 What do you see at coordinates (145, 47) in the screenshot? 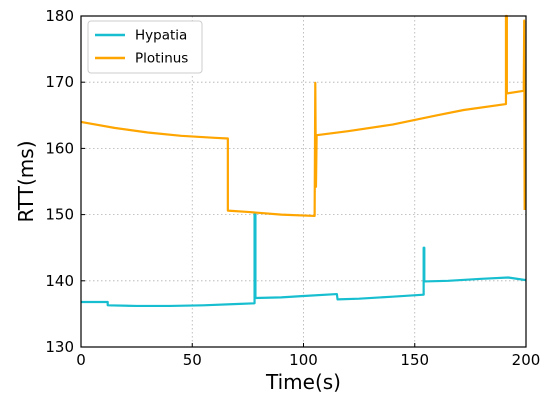
I see `legend: Hypatia Plotinus` at bounding box center [145, 47].